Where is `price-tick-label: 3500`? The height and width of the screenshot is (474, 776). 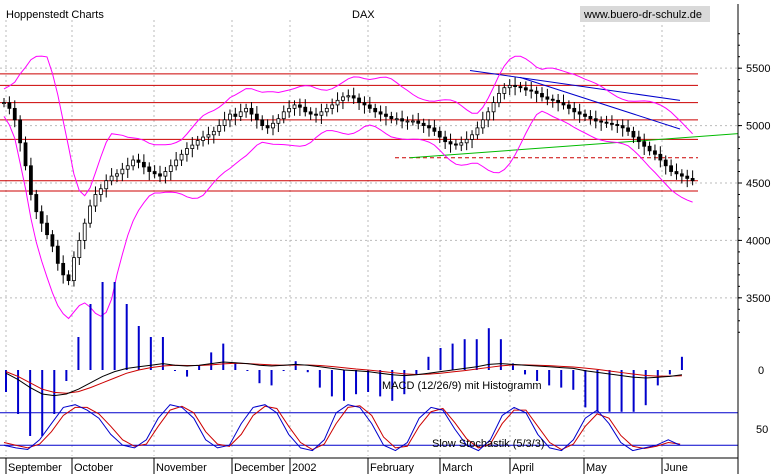 price-tick-label: 3500 is located at coordinates (758, 299).